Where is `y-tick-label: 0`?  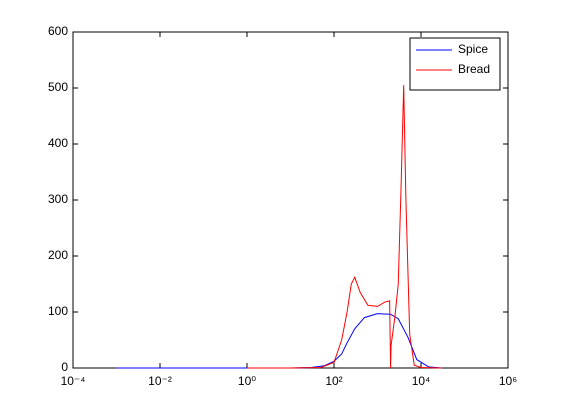 y-tick-label: 0 is located at coordinates (64, 367).